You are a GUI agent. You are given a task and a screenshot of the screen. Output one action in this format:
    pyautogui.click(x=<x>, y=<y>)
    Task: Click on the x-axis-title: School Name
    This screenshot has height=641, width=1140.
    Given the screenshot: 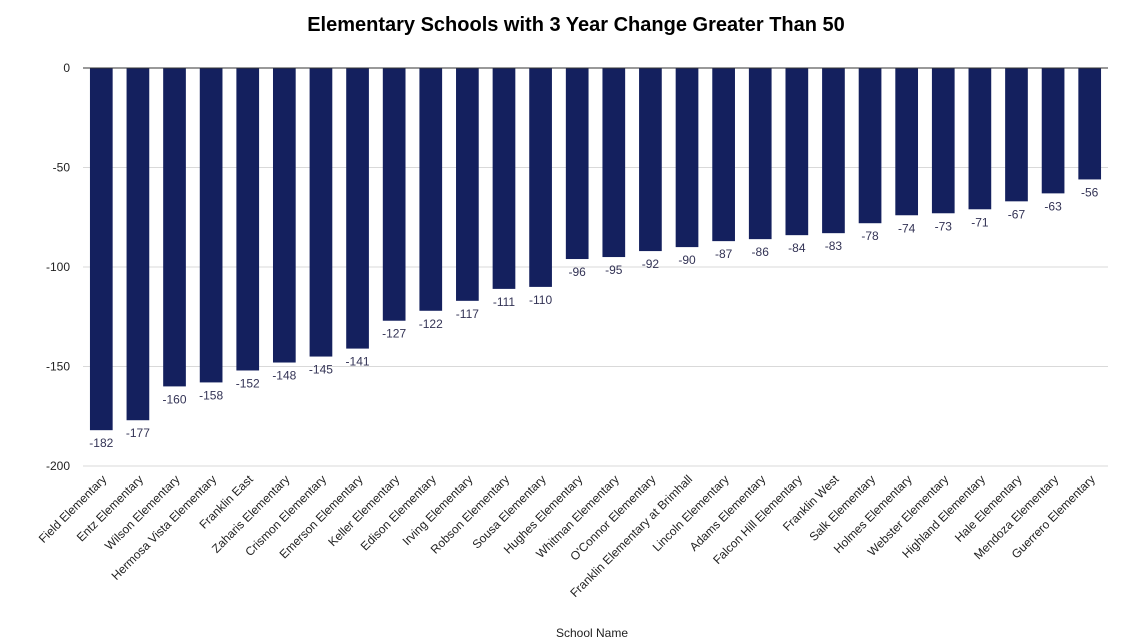 What is the action you would take?
    pyautogui.click(x=592, y=633)
    